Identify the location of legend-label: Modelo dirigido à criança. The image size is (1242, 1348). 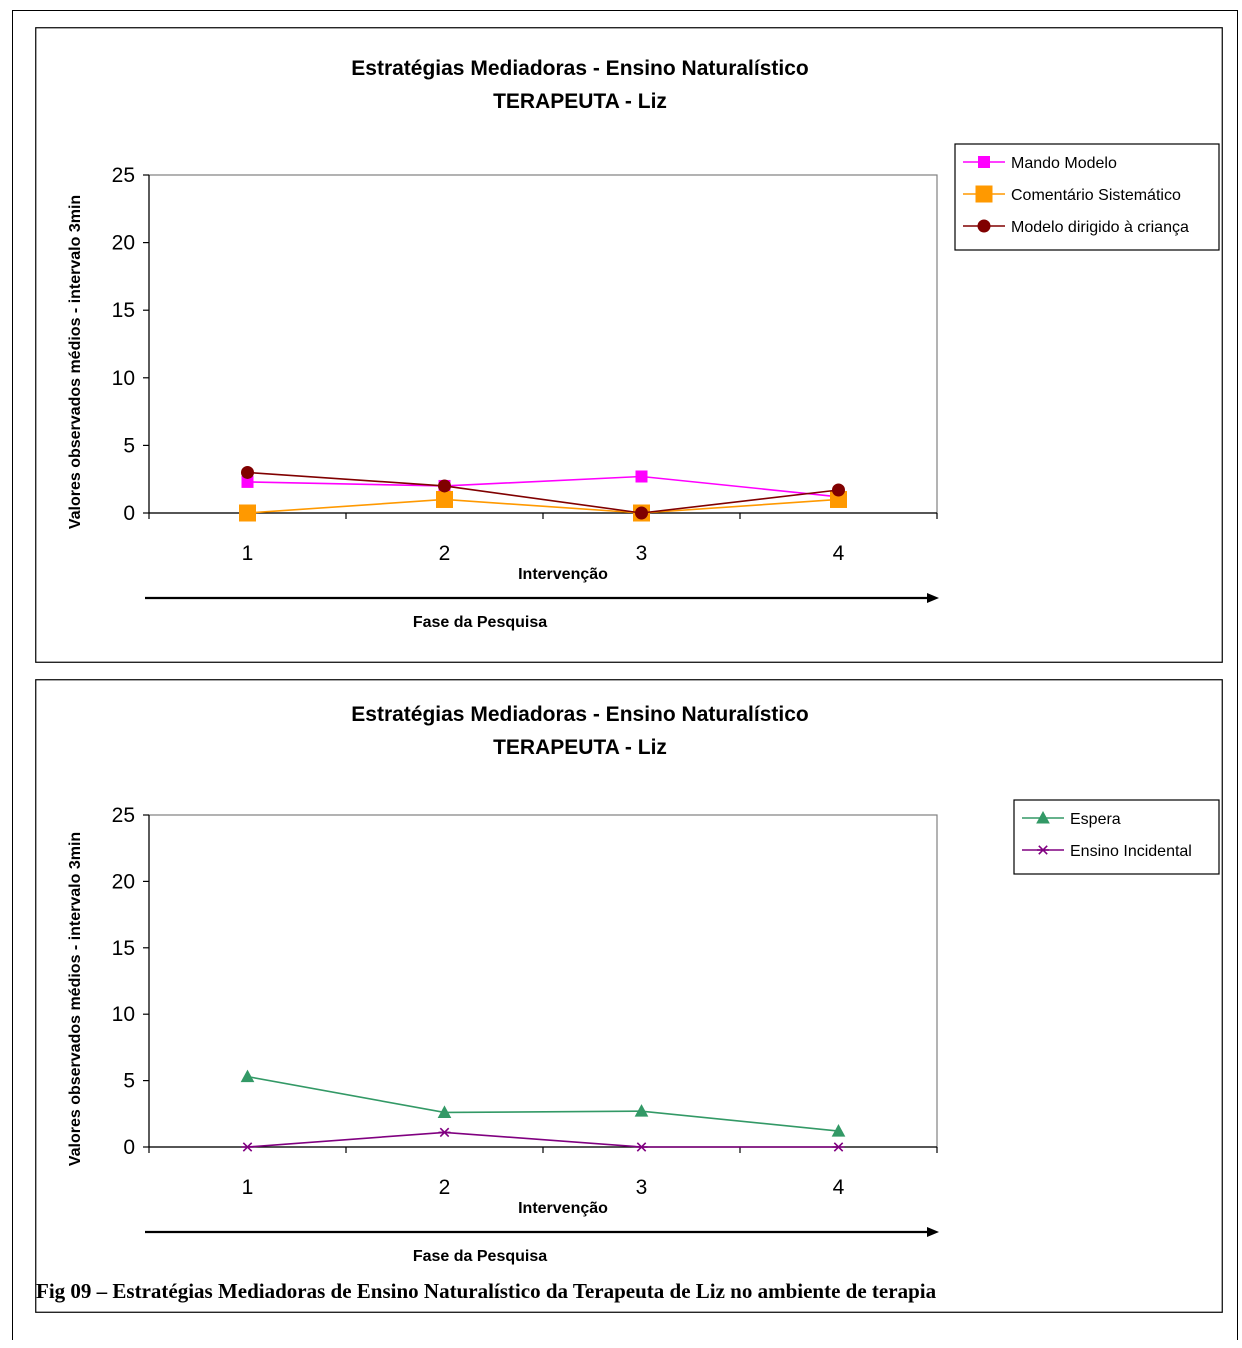
(1100, 227).